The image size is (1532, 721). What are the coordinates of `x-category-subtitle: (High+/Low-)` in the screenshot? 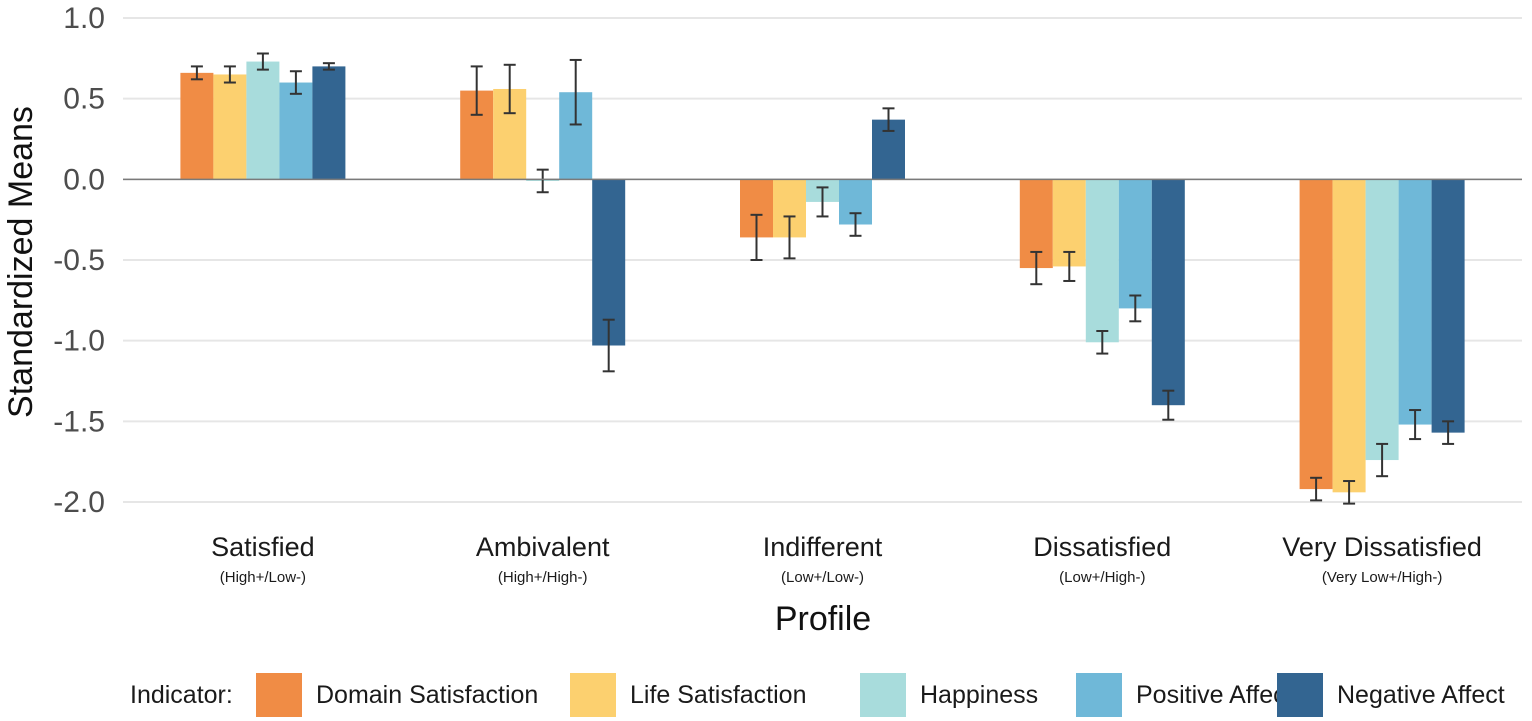 It's located at (263, 577).